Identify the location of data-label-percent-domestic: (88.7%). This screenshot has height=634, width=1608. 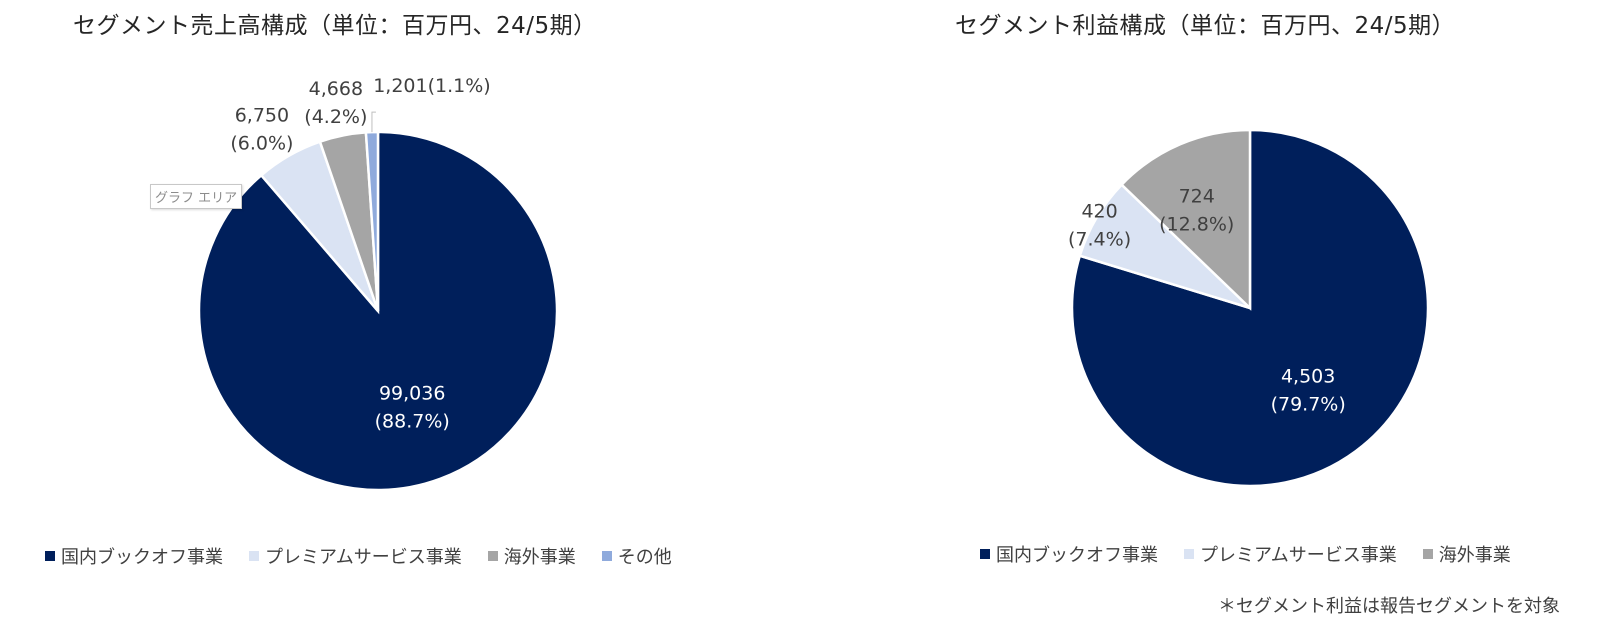
(412, 421).